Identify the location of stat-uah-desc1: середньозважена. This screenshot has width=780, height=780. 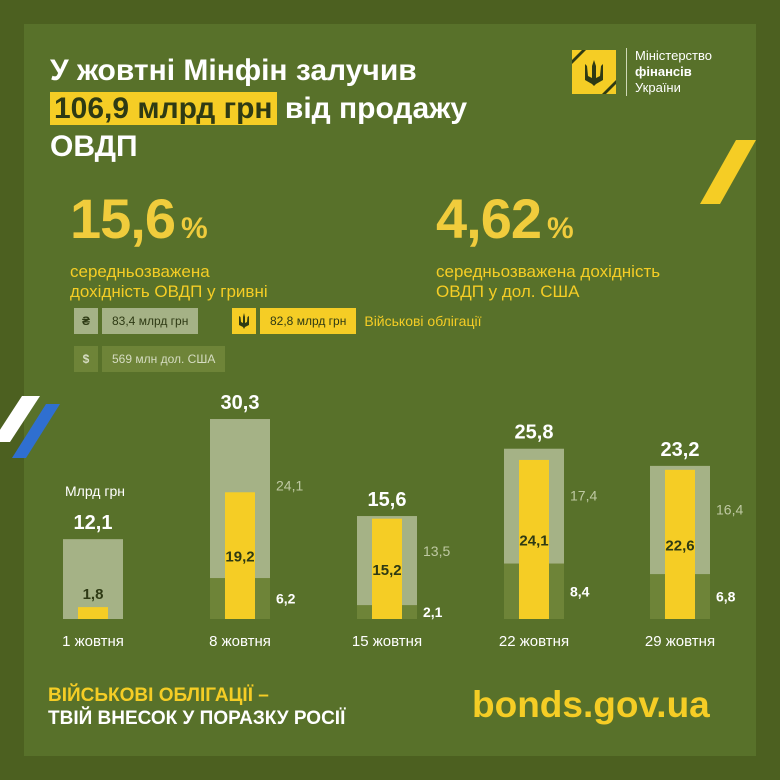
(140, 271).